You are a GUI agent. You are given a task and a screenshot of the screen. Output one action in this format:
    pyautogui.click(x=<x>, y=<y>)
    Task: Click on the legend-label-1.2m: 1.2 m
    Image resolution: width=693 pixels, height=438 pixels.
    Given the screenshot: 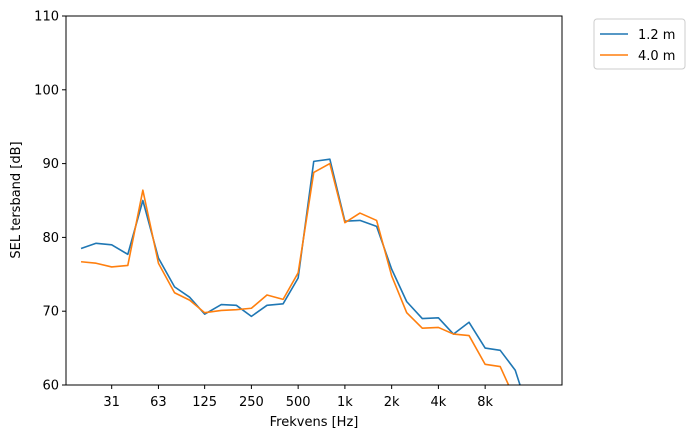 What is the action you would take?
    pyautogui.click(x=656, y=35)
    